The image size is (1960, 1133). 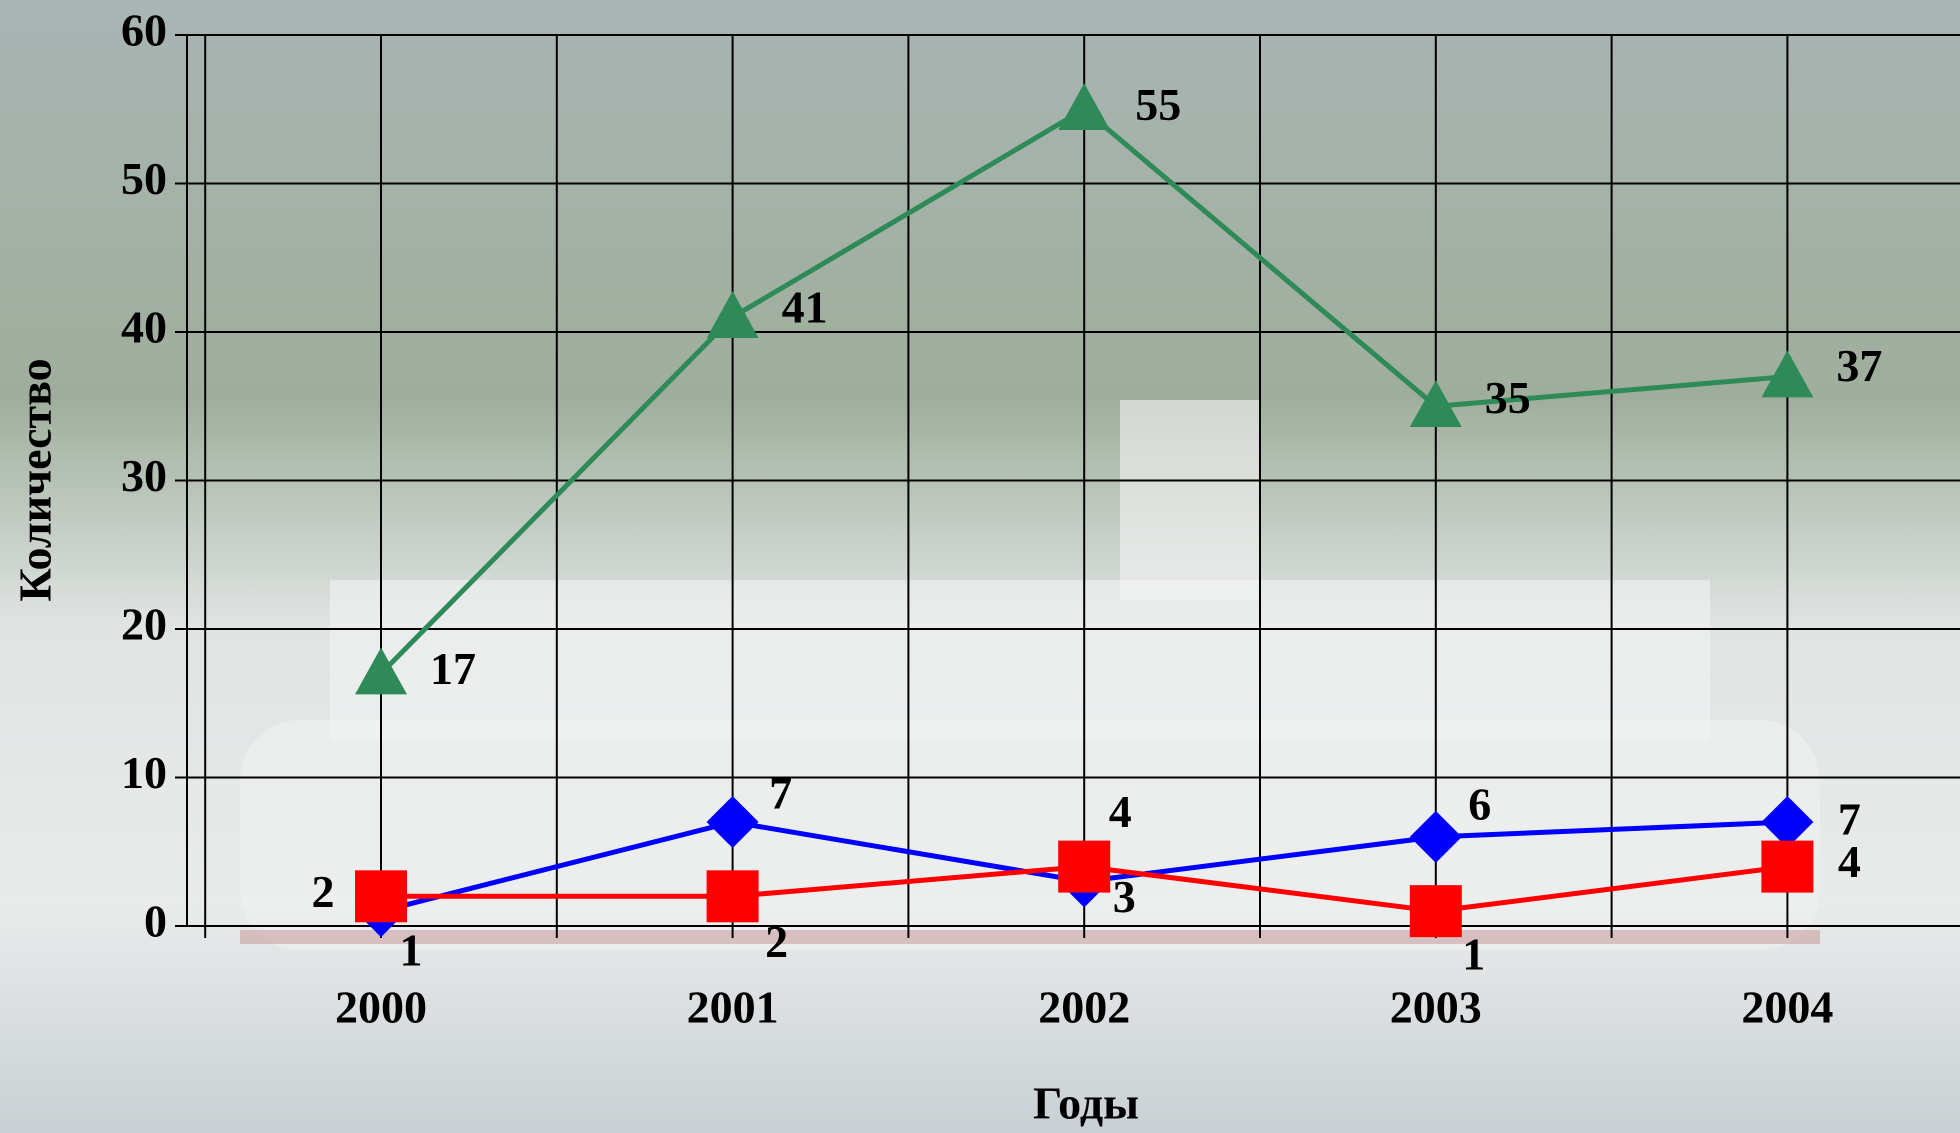 What do you see at coordinates (144, 475) in the screenshot?
I see `y-tick-label: 30` at bounding box center [144, 475].